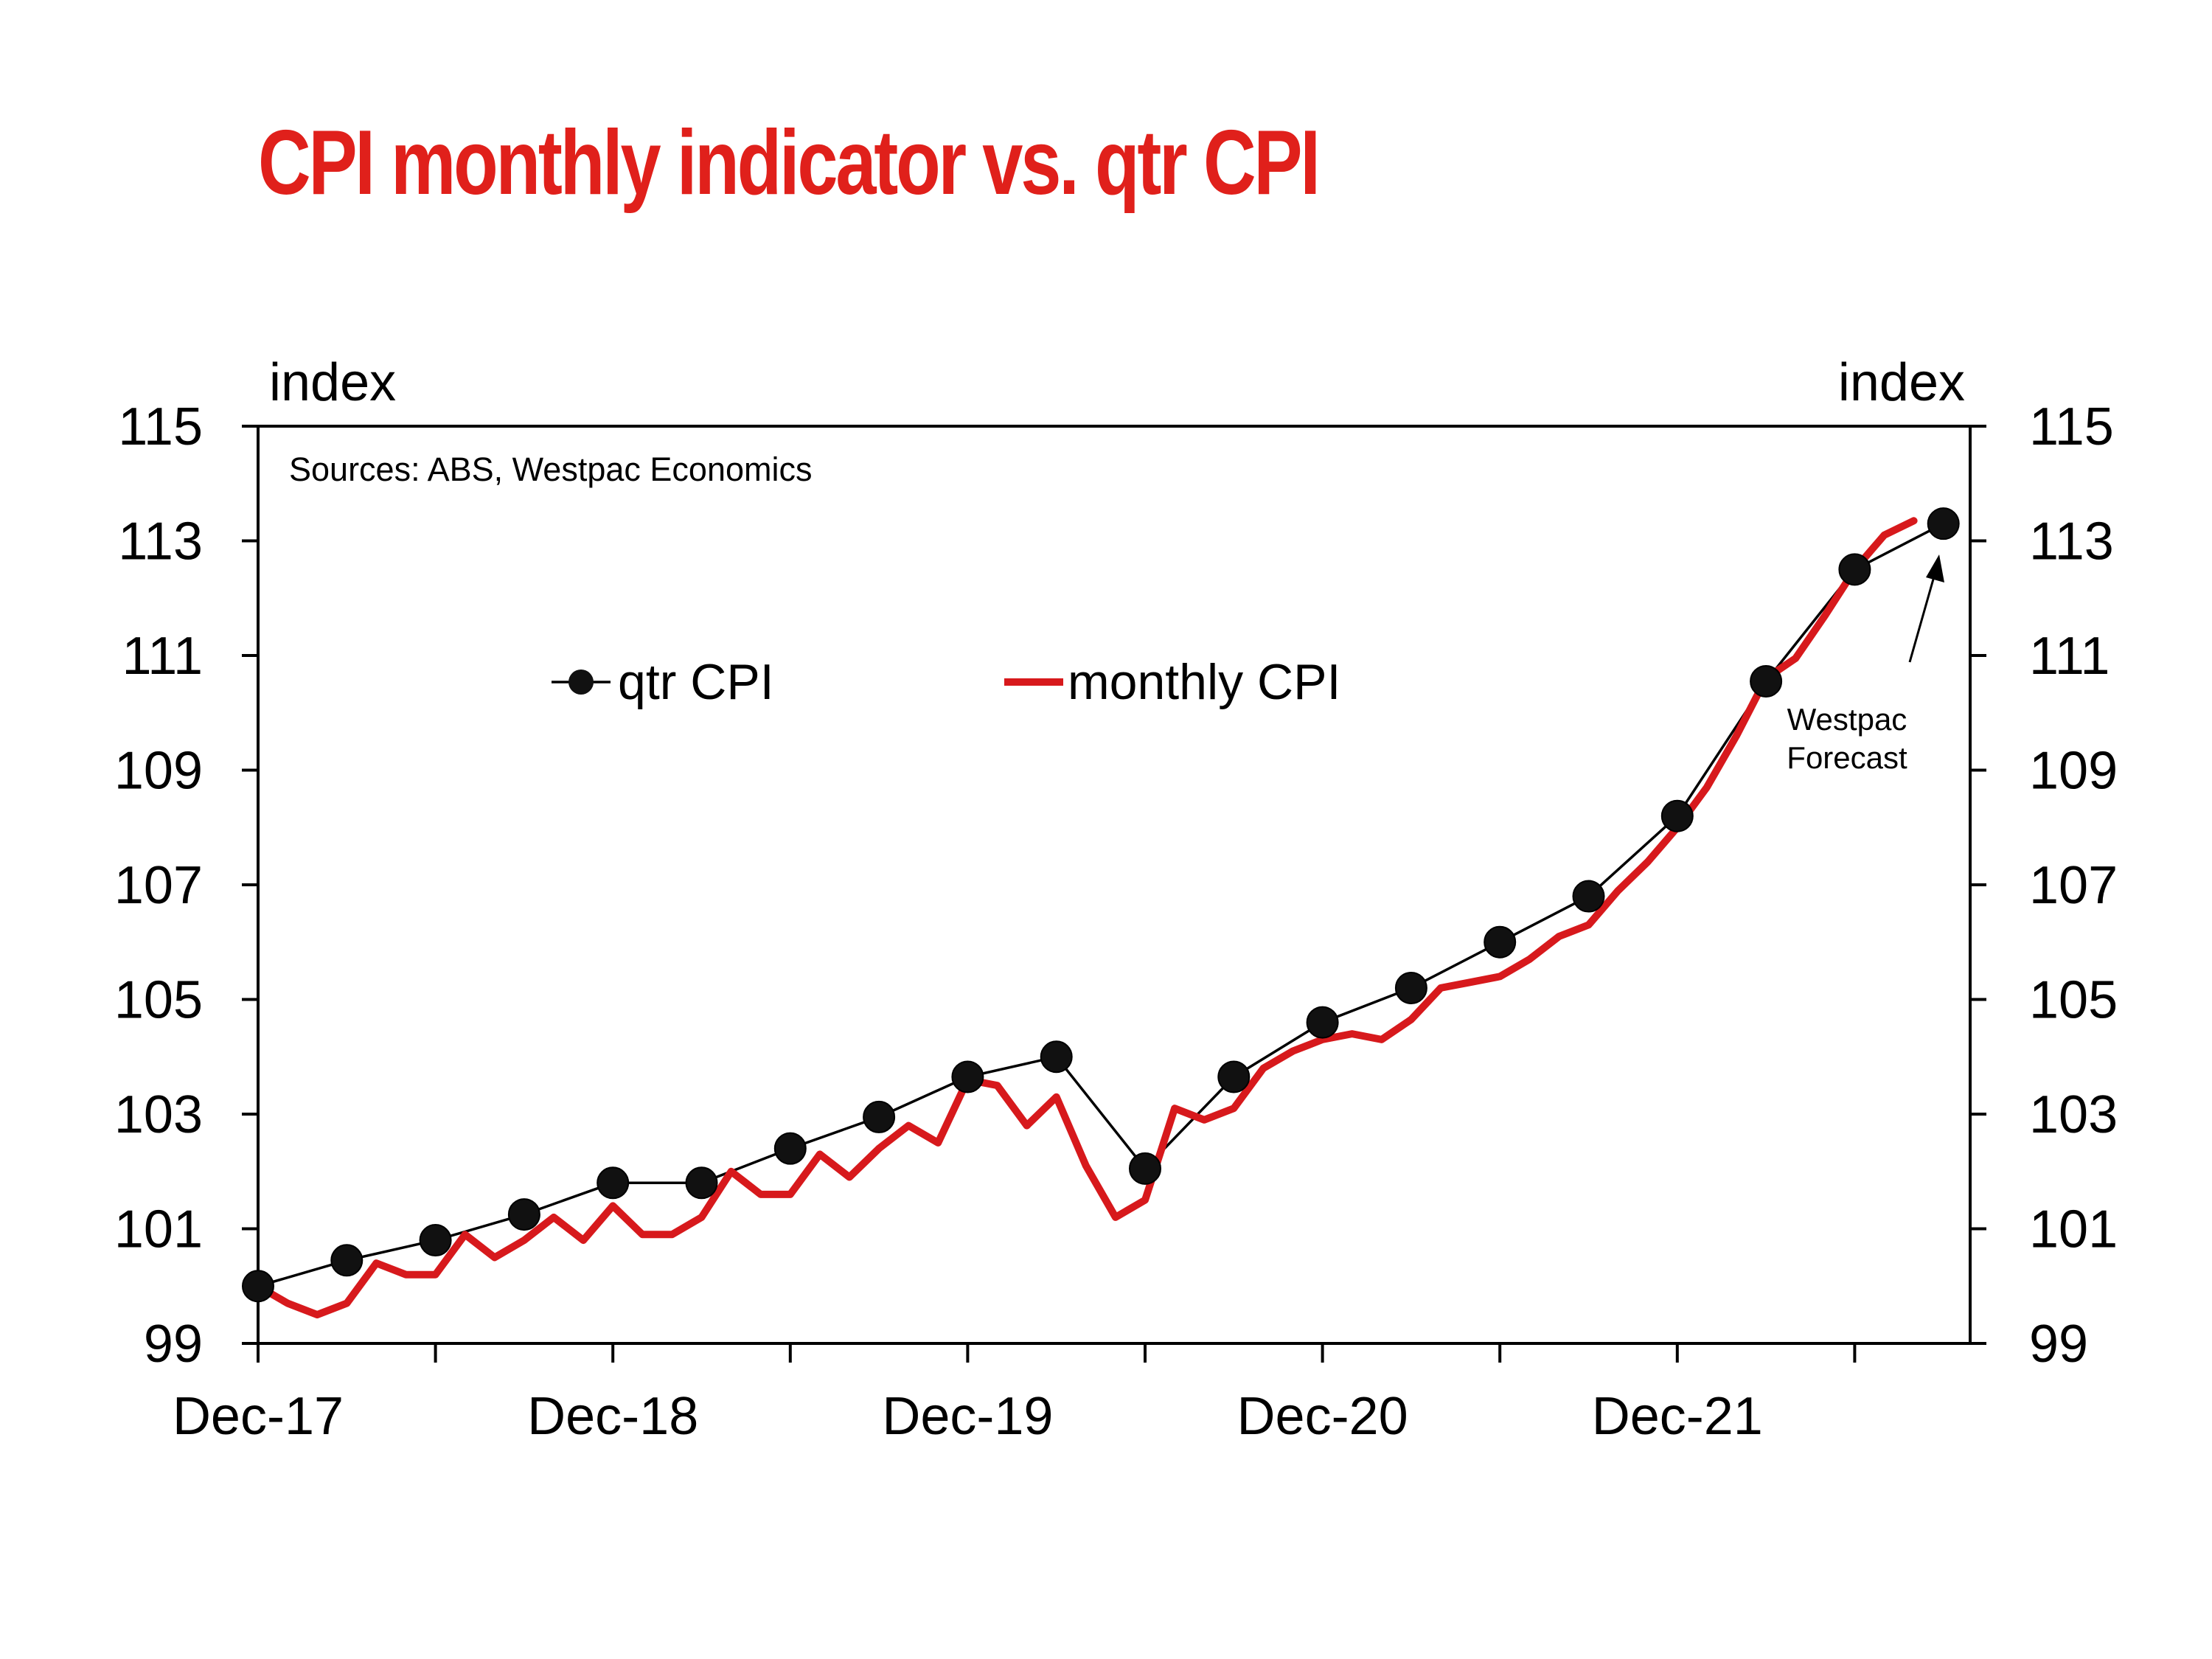  I want to click on y-tick-label-right: 101, so click(2073, 1229).